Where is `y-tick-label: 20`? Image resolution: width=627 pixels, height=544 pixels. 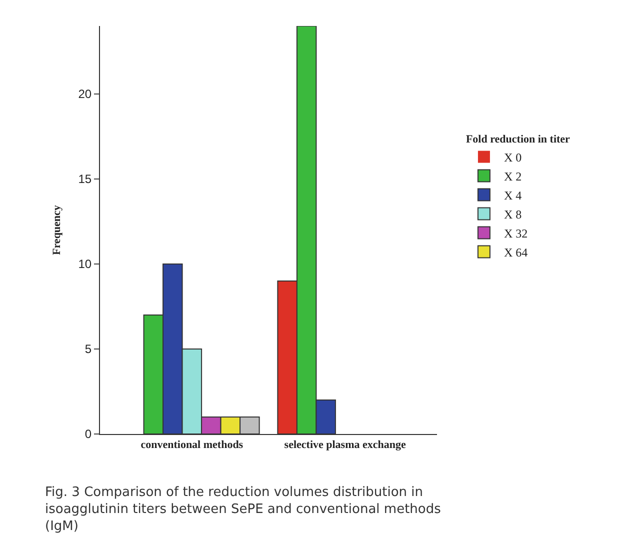 y-tick-label: 20 is located at coordinates (85, 94).